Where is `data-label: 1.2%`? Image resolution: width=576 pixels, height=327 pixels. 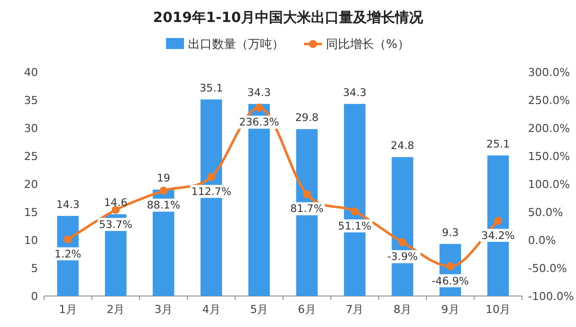
data-label: 1.2% is located at coordinates (68, 254).